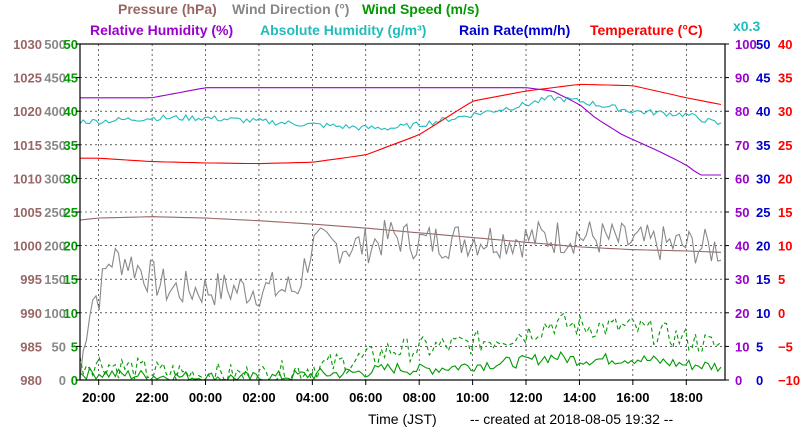  What do you see at coordinates (71, 313) in the screenshot?
I see `y-tick-label-wind-speed: 10` at bounding box center [71, 313].